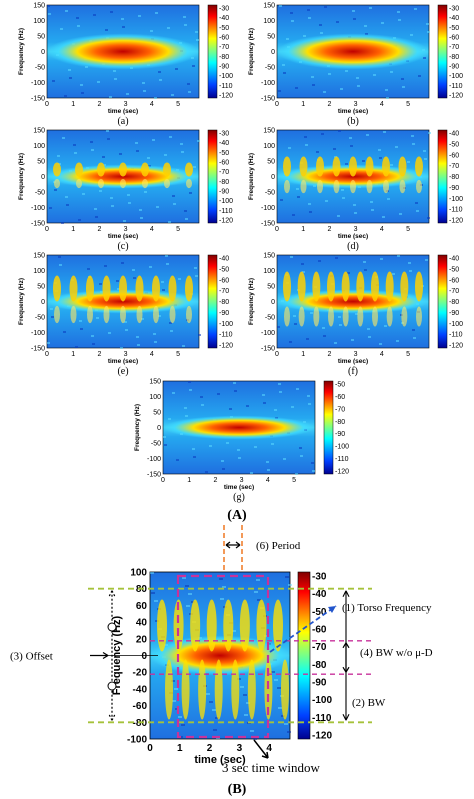 This screenshot has height=799, width=474. I want to click on offset-arrow, so click(99, 655).